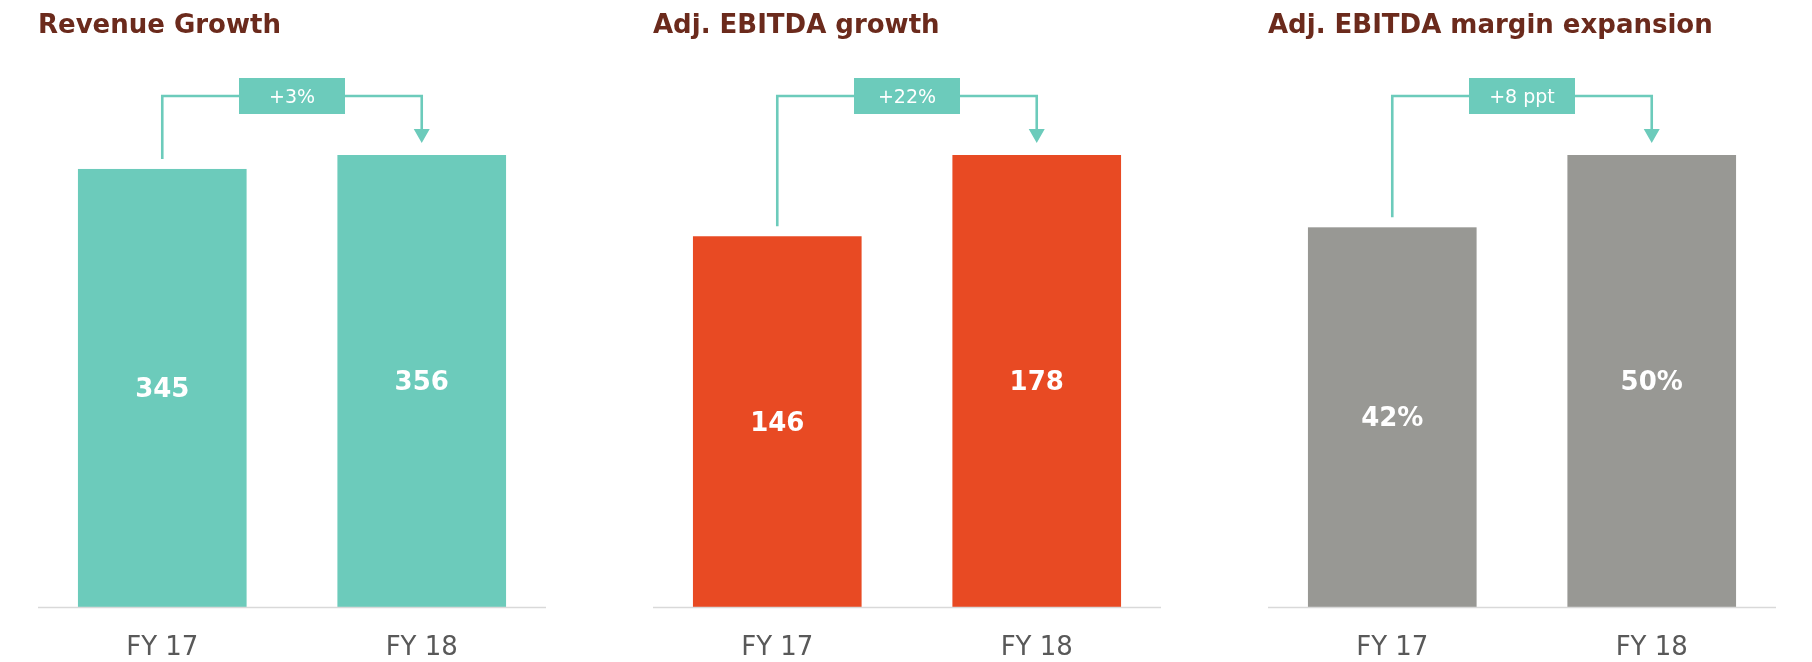 The width and height of the screenshot is (1812, 662). I want to click on text: +3%, so click(292, 96).